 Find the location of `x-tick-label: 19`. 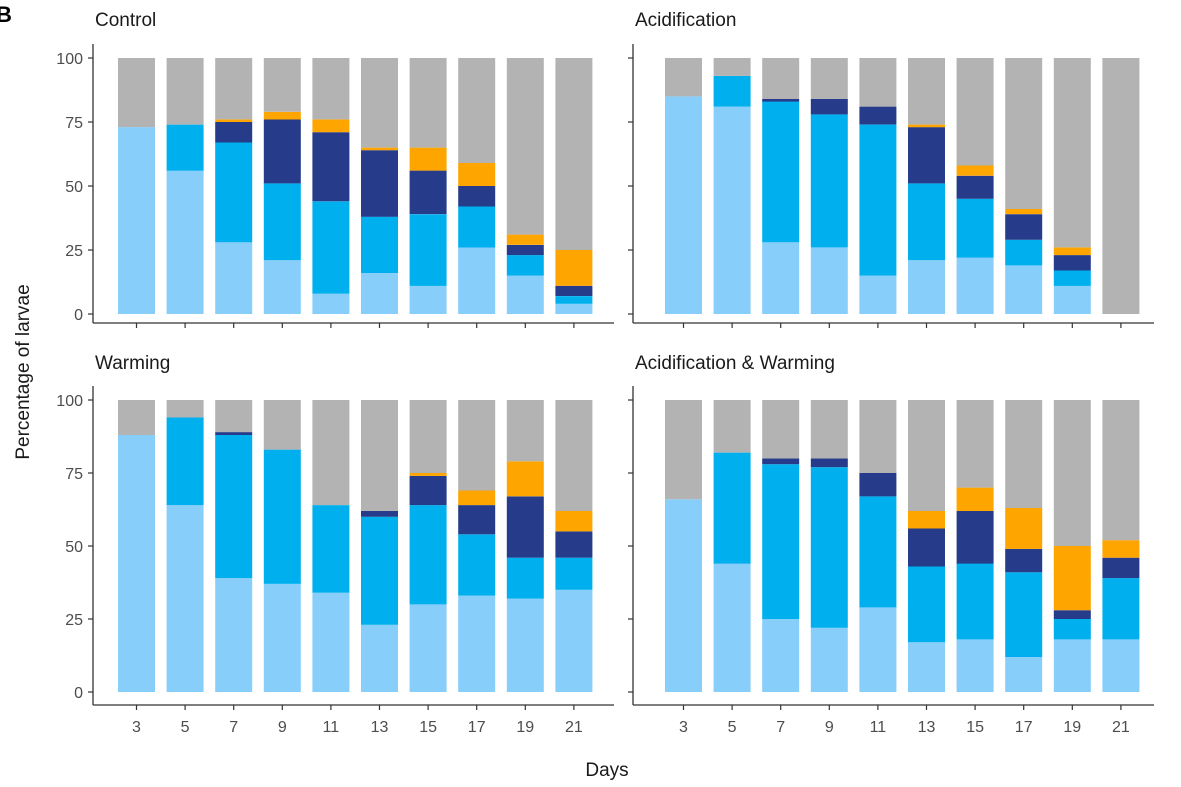

x-tick-label: 19 is located at coordinates (1072, 727).